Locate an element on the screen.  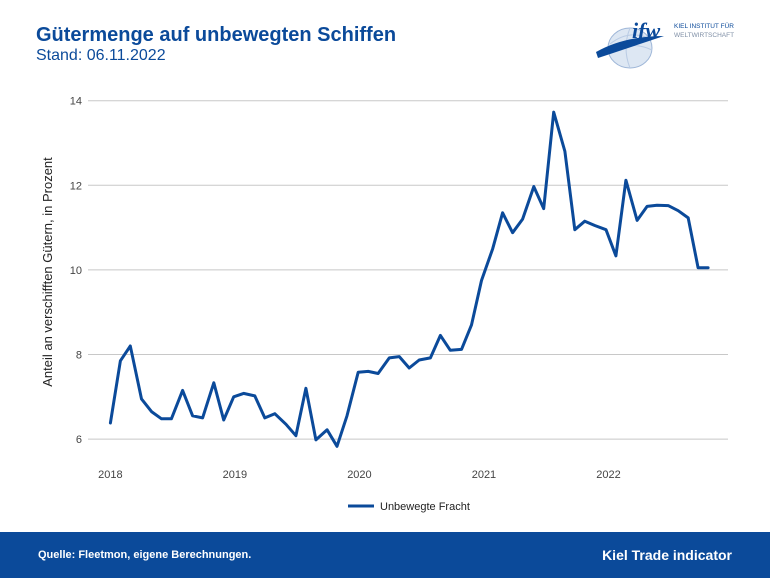
x-tick-label-2018: 2018 is located at coordinates (110, 475).